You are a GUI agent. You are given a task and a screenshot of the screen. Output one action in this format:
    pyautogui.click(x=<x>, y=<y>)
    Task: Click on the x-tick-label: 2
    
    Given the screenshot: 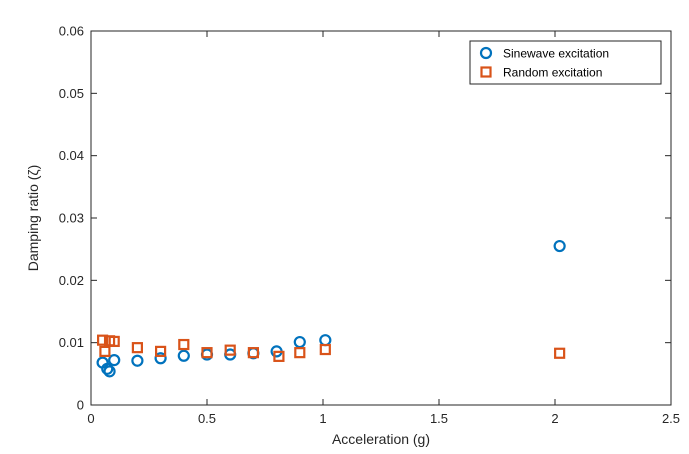 What is the action you would take?
    pyautogui.click(x=554, y=418)
    